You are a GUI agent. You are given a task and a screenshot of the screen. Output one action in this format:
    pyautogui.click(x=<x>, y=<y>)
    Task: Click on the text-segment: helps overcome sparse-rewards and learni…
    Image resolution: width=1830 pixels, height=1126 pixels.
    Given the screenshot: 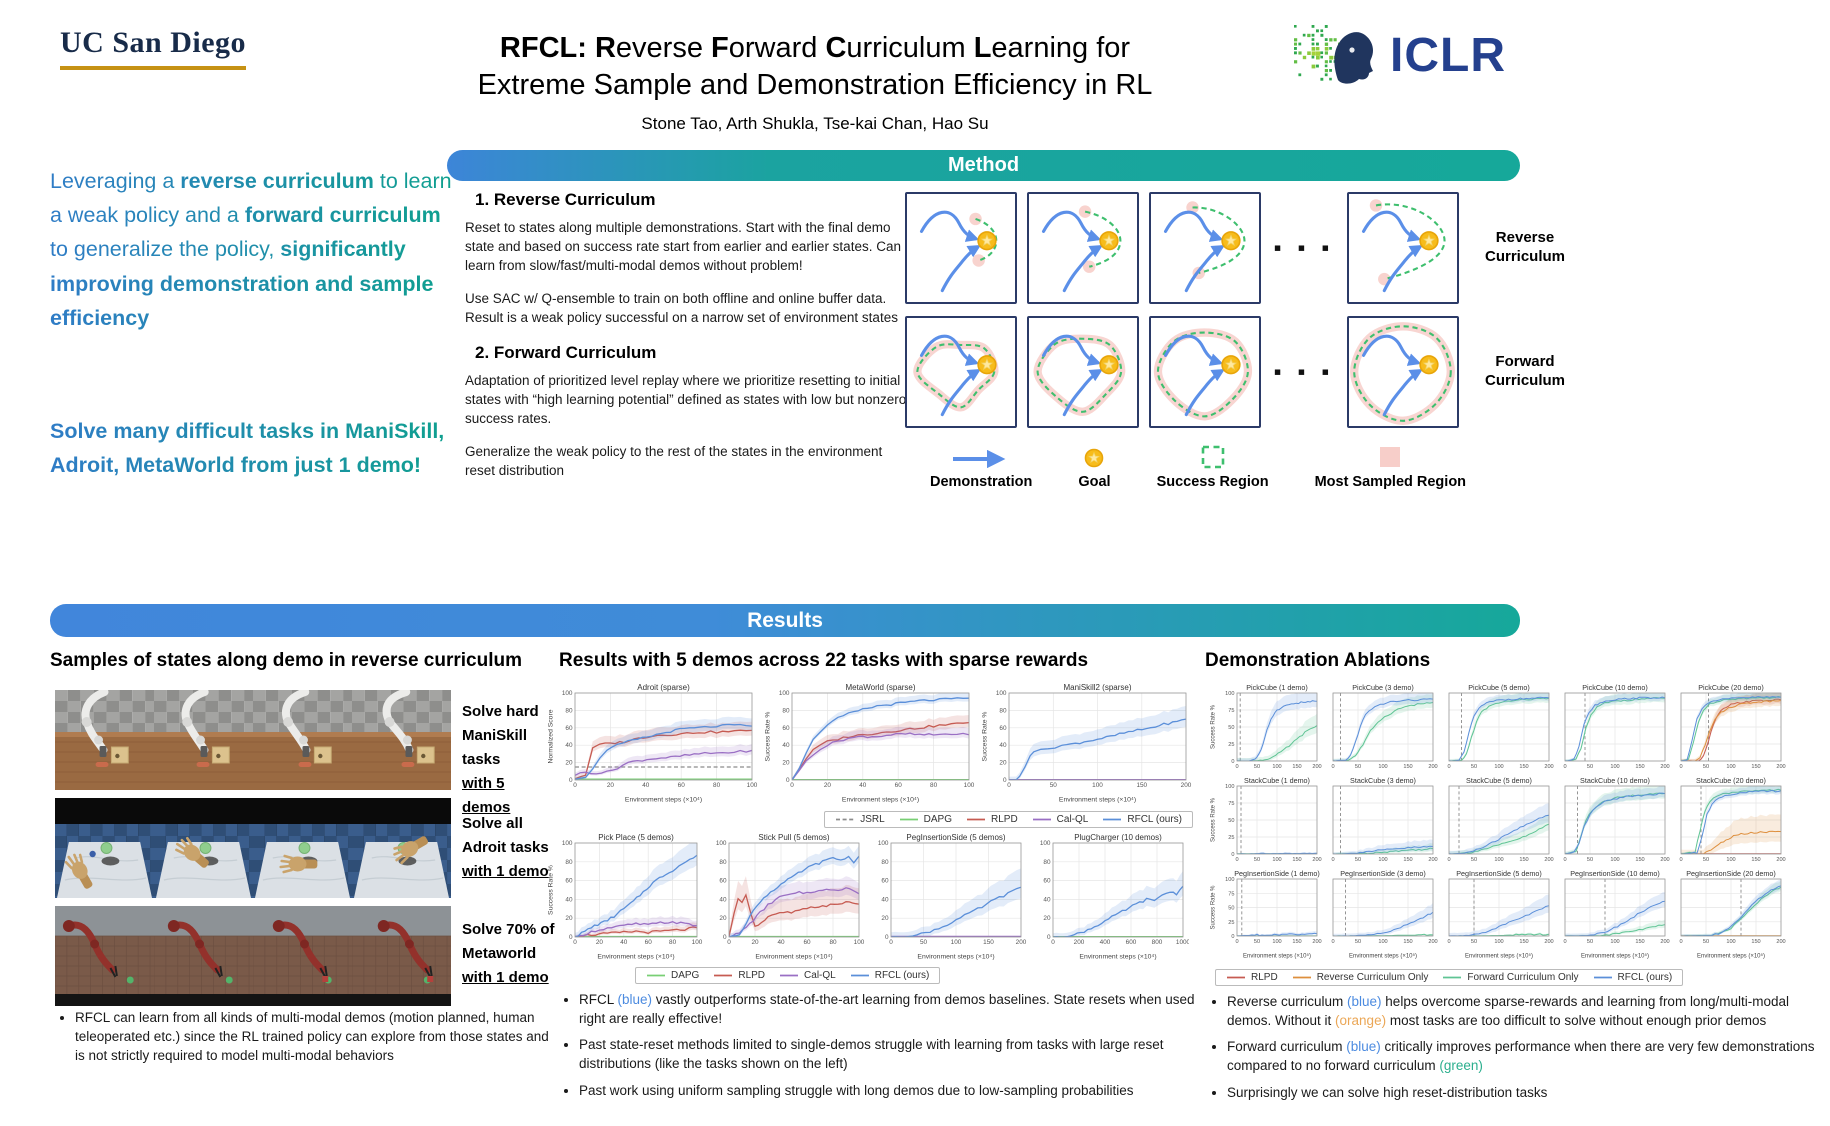 What is the action you would take?
    pyautogui.click(x=1508, y=1011)
    